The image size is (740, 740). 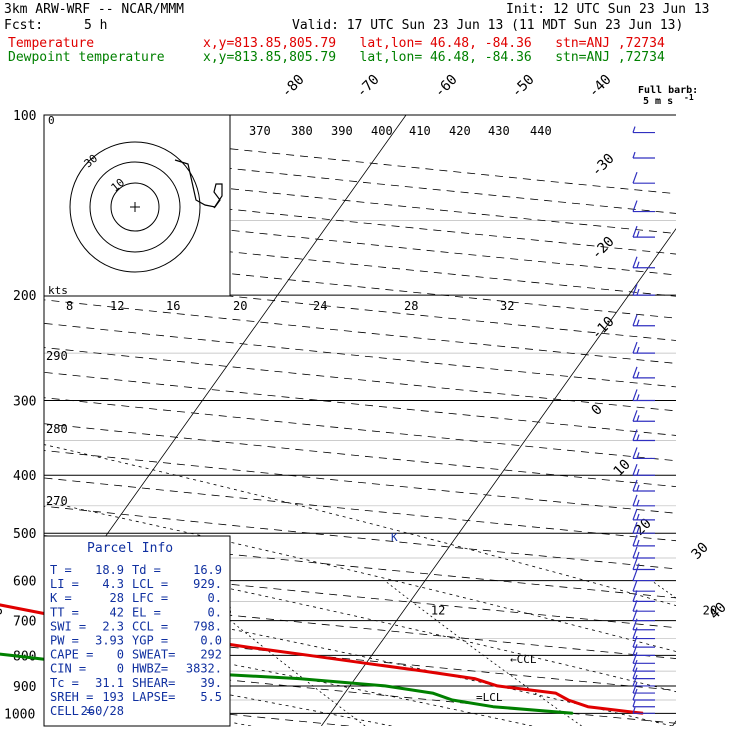 I want to click on hodograph-ring-outer, so click(x=135, y=207).